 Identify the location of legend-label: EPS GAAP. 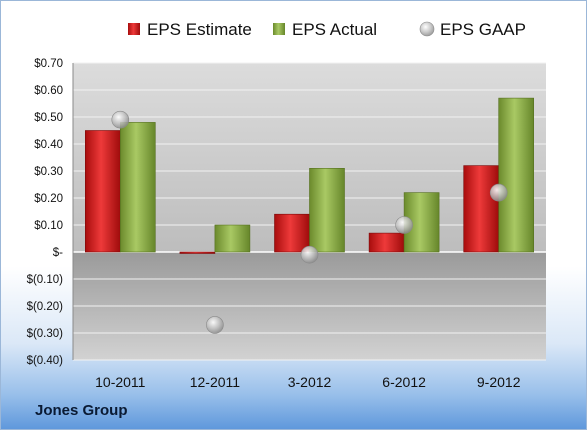
(483, 29).